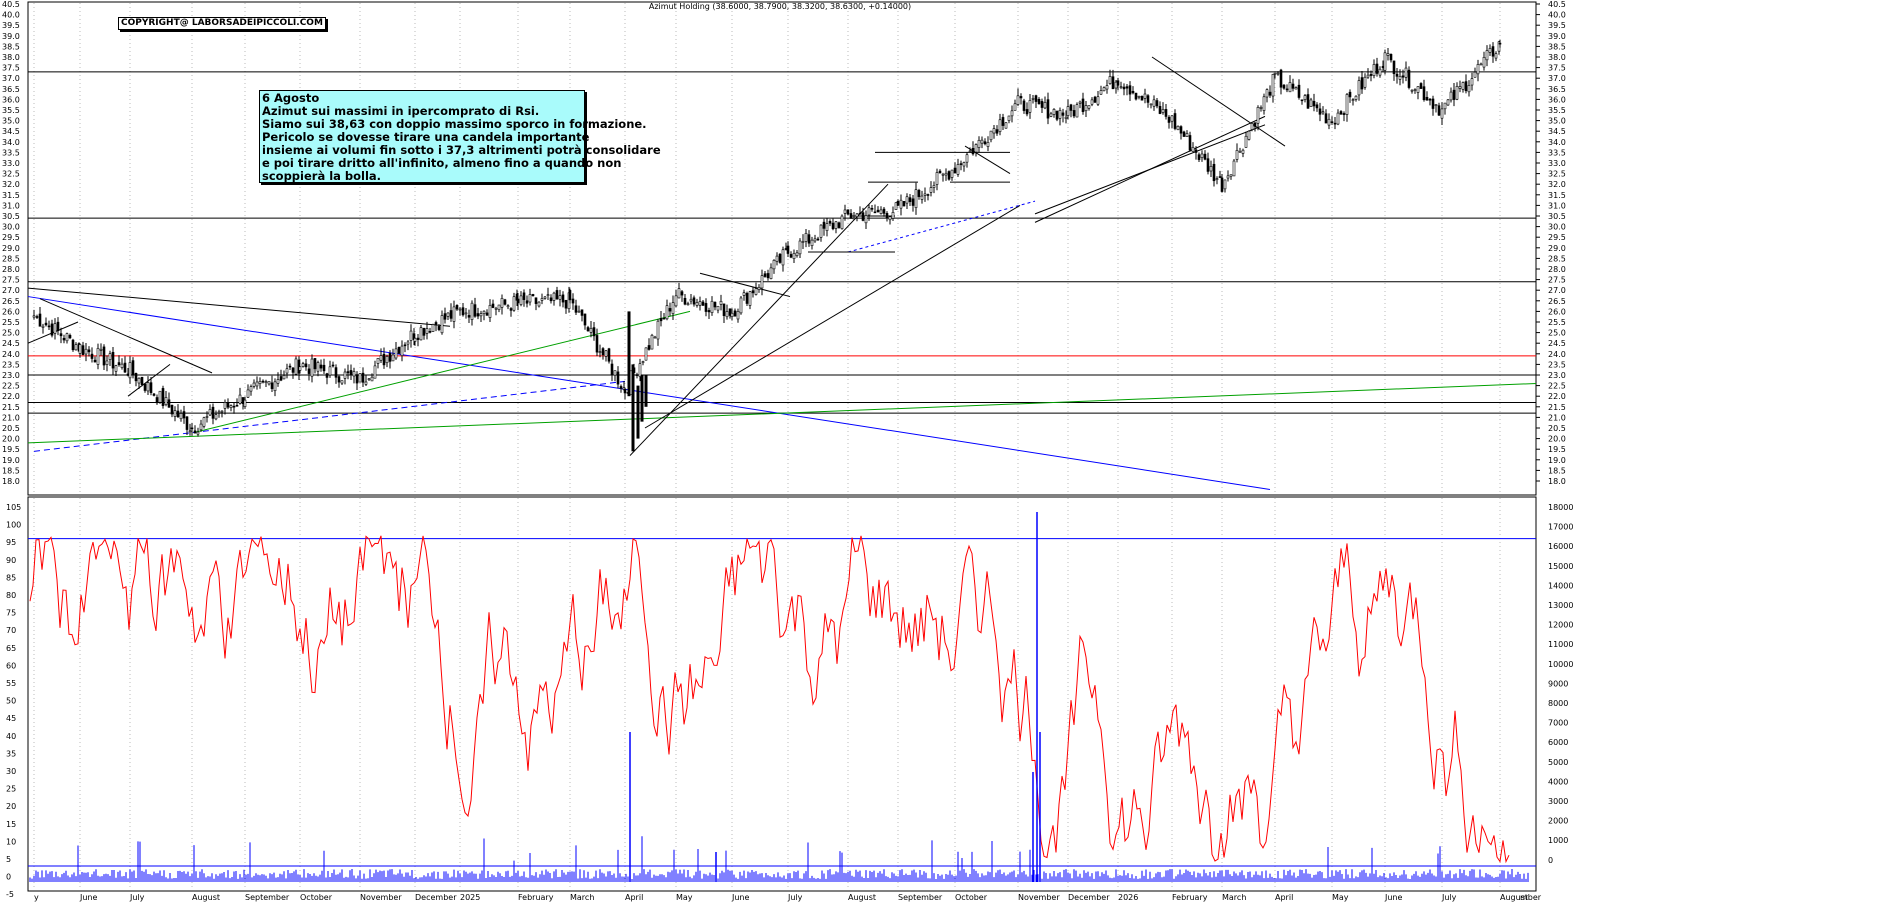 The width and height of the screenshot is (1890, 902). I want to click on price-tick-left: 28.0, so click(11, 269).